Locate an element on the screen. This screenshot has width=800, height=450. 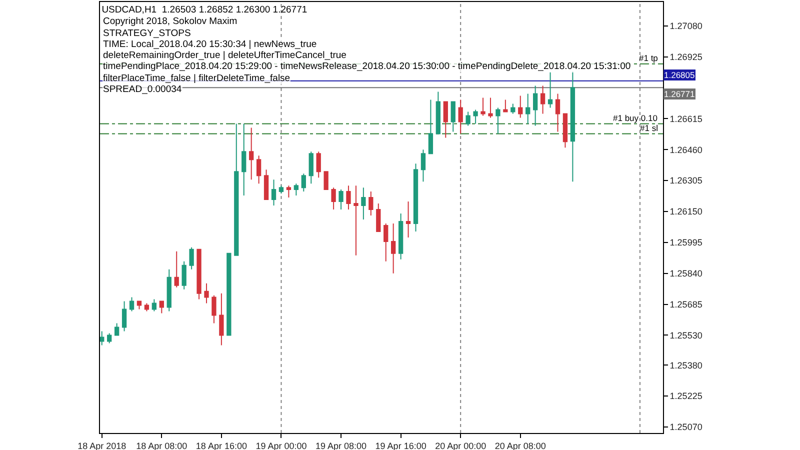
ref-line-label: #1 tp is located at coordinates (648, 58).